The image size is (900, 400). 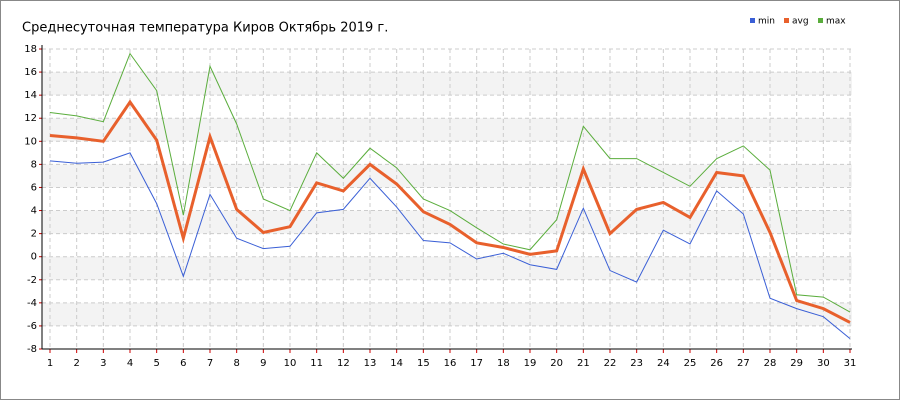 What do you see at coordinates (423, 363) in the screenshot?
I see `x-tick-label: 15` at bounding box center [423, 363].